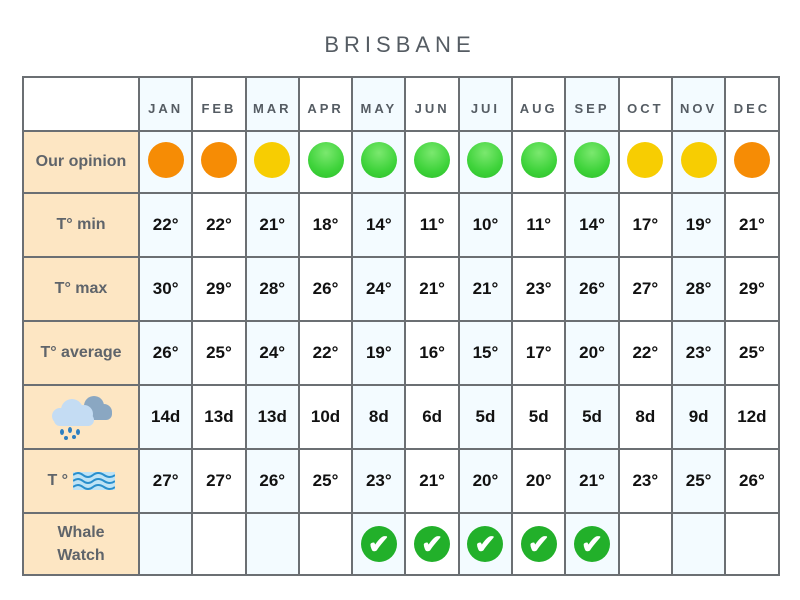  What do you see at coordinates (645, 352) in the screenshot?
I see `tavg-value: 22°` at bounding box center [645, 352].